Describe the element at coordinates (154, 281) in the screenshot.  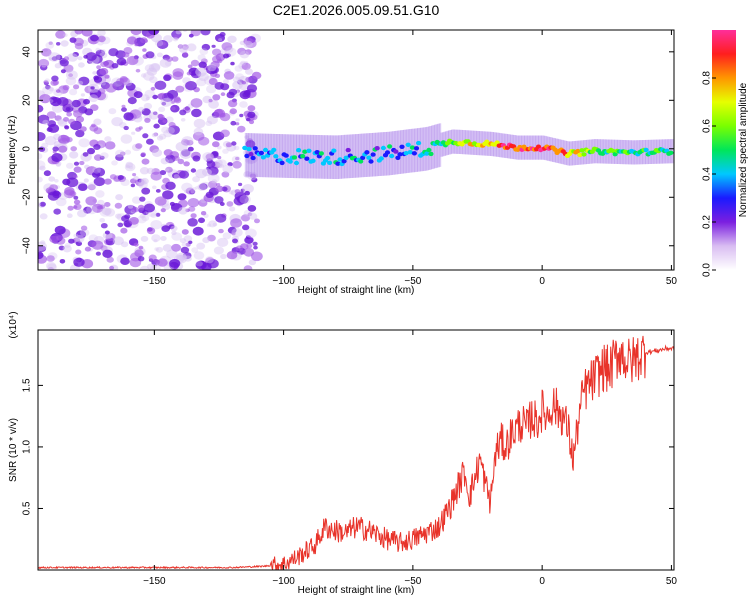
I see `x-tick-label: −150` at that location.